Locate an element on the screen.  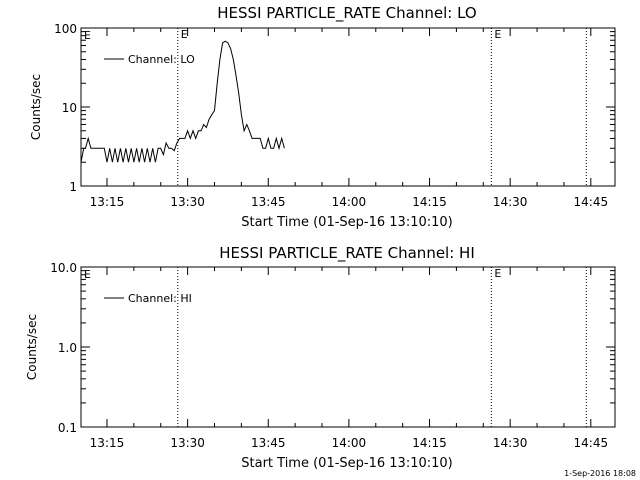
y-tick-label: 100 is located at coordinates (65, 29).